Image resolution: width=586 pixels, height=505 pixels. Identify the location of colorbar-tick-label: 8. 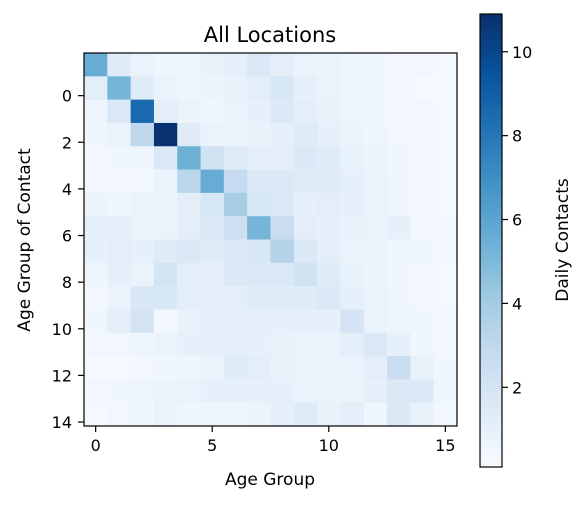
(517, 136).